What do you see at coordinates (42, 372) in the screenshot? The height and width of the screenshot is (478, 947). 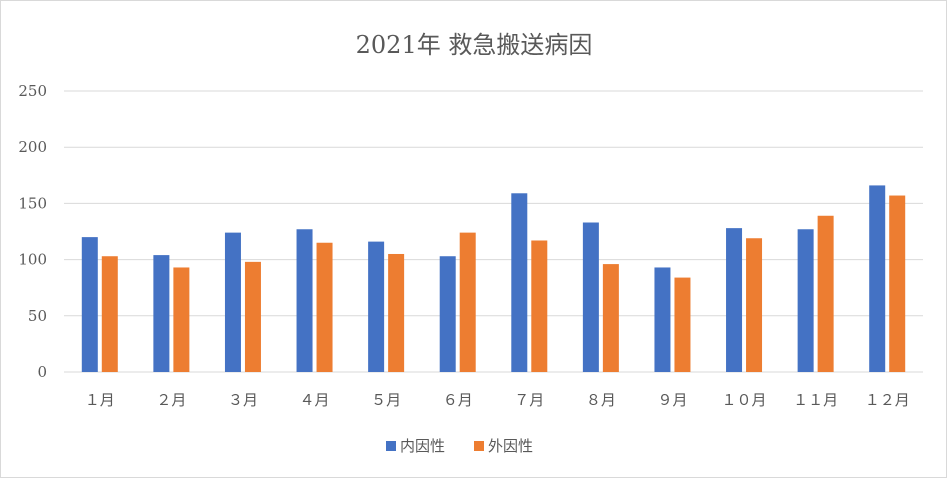 I see `y-tick-label: 0` at bounding box center [42, 372].